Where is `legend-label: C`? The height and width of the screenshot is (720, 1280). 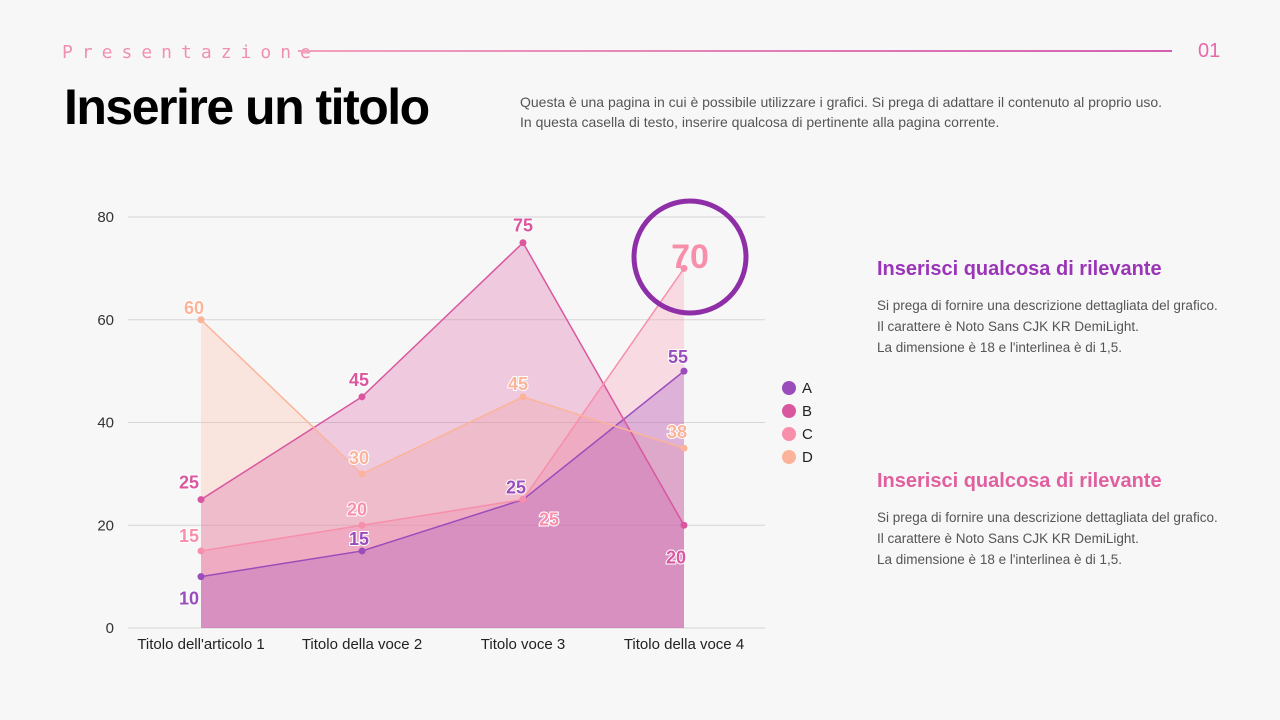 legend-label: C is located at coordinates (807, 434).